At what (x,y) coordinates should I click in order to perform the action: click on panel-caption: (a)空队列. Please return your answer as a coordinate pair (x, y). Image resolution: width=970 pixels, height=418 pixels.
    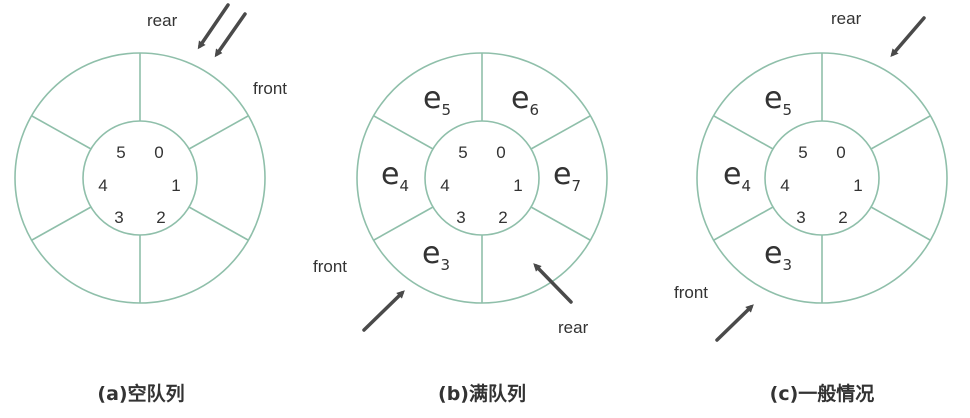
    Looking at the image, I should click on (140, 393).